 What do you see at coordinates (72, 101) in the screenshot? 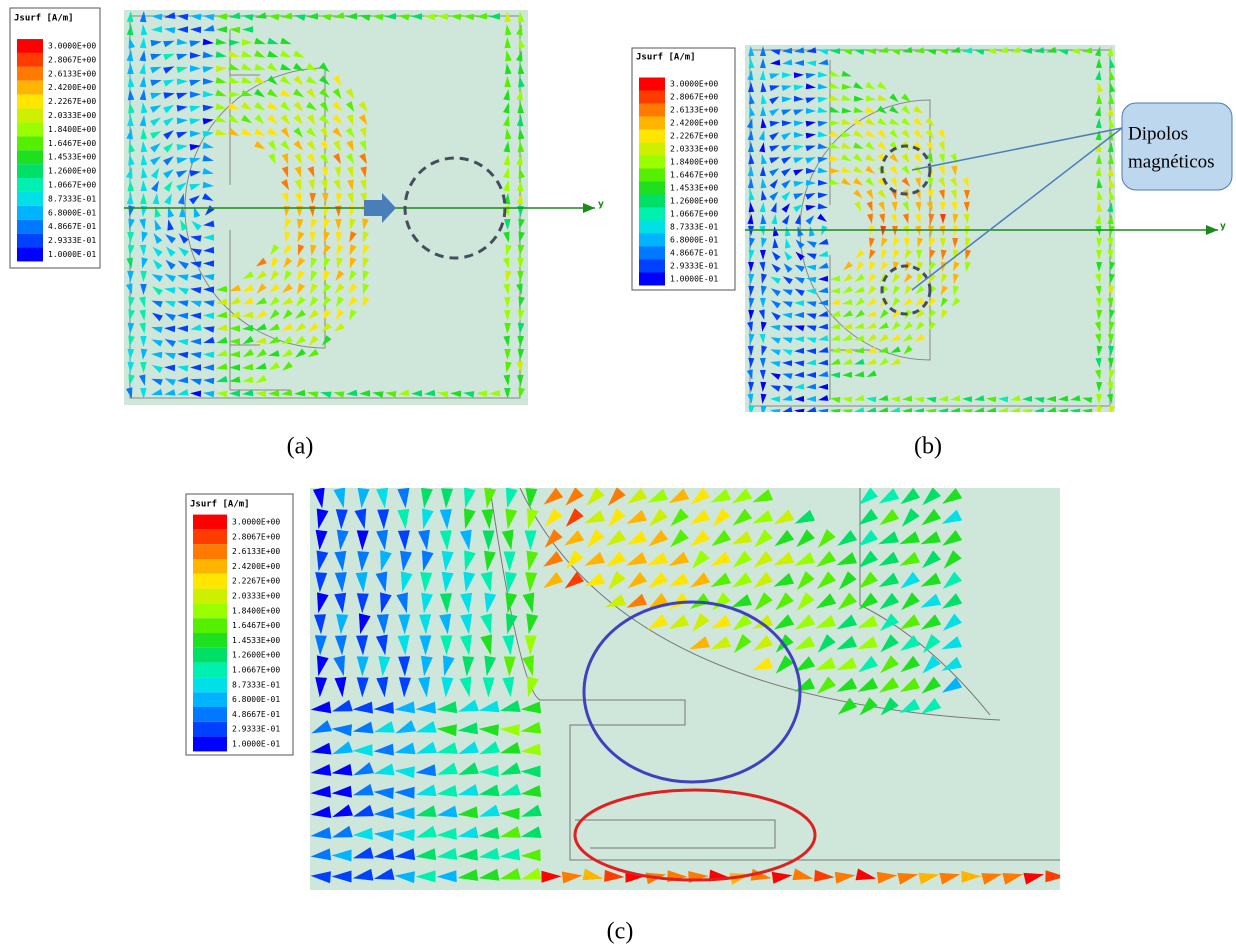
I see `legend-label: 2.2267E+00` at bounding box center [72, 101].